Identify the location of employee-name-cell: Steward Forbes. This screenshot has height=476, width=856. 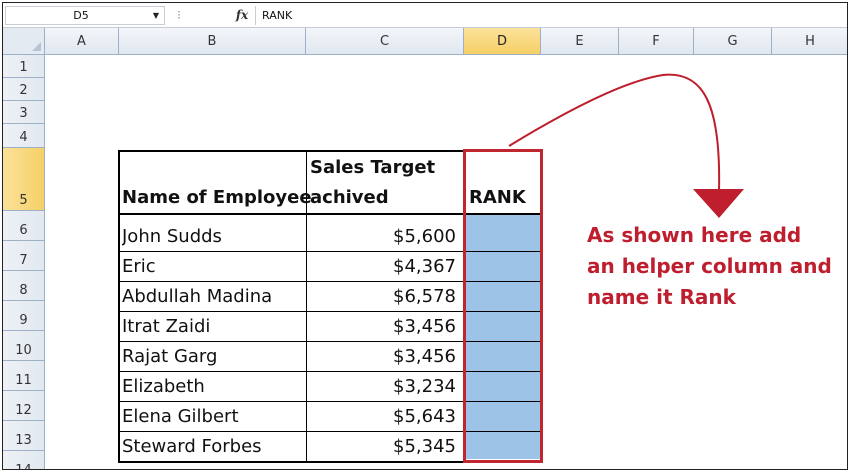
(192, 446).